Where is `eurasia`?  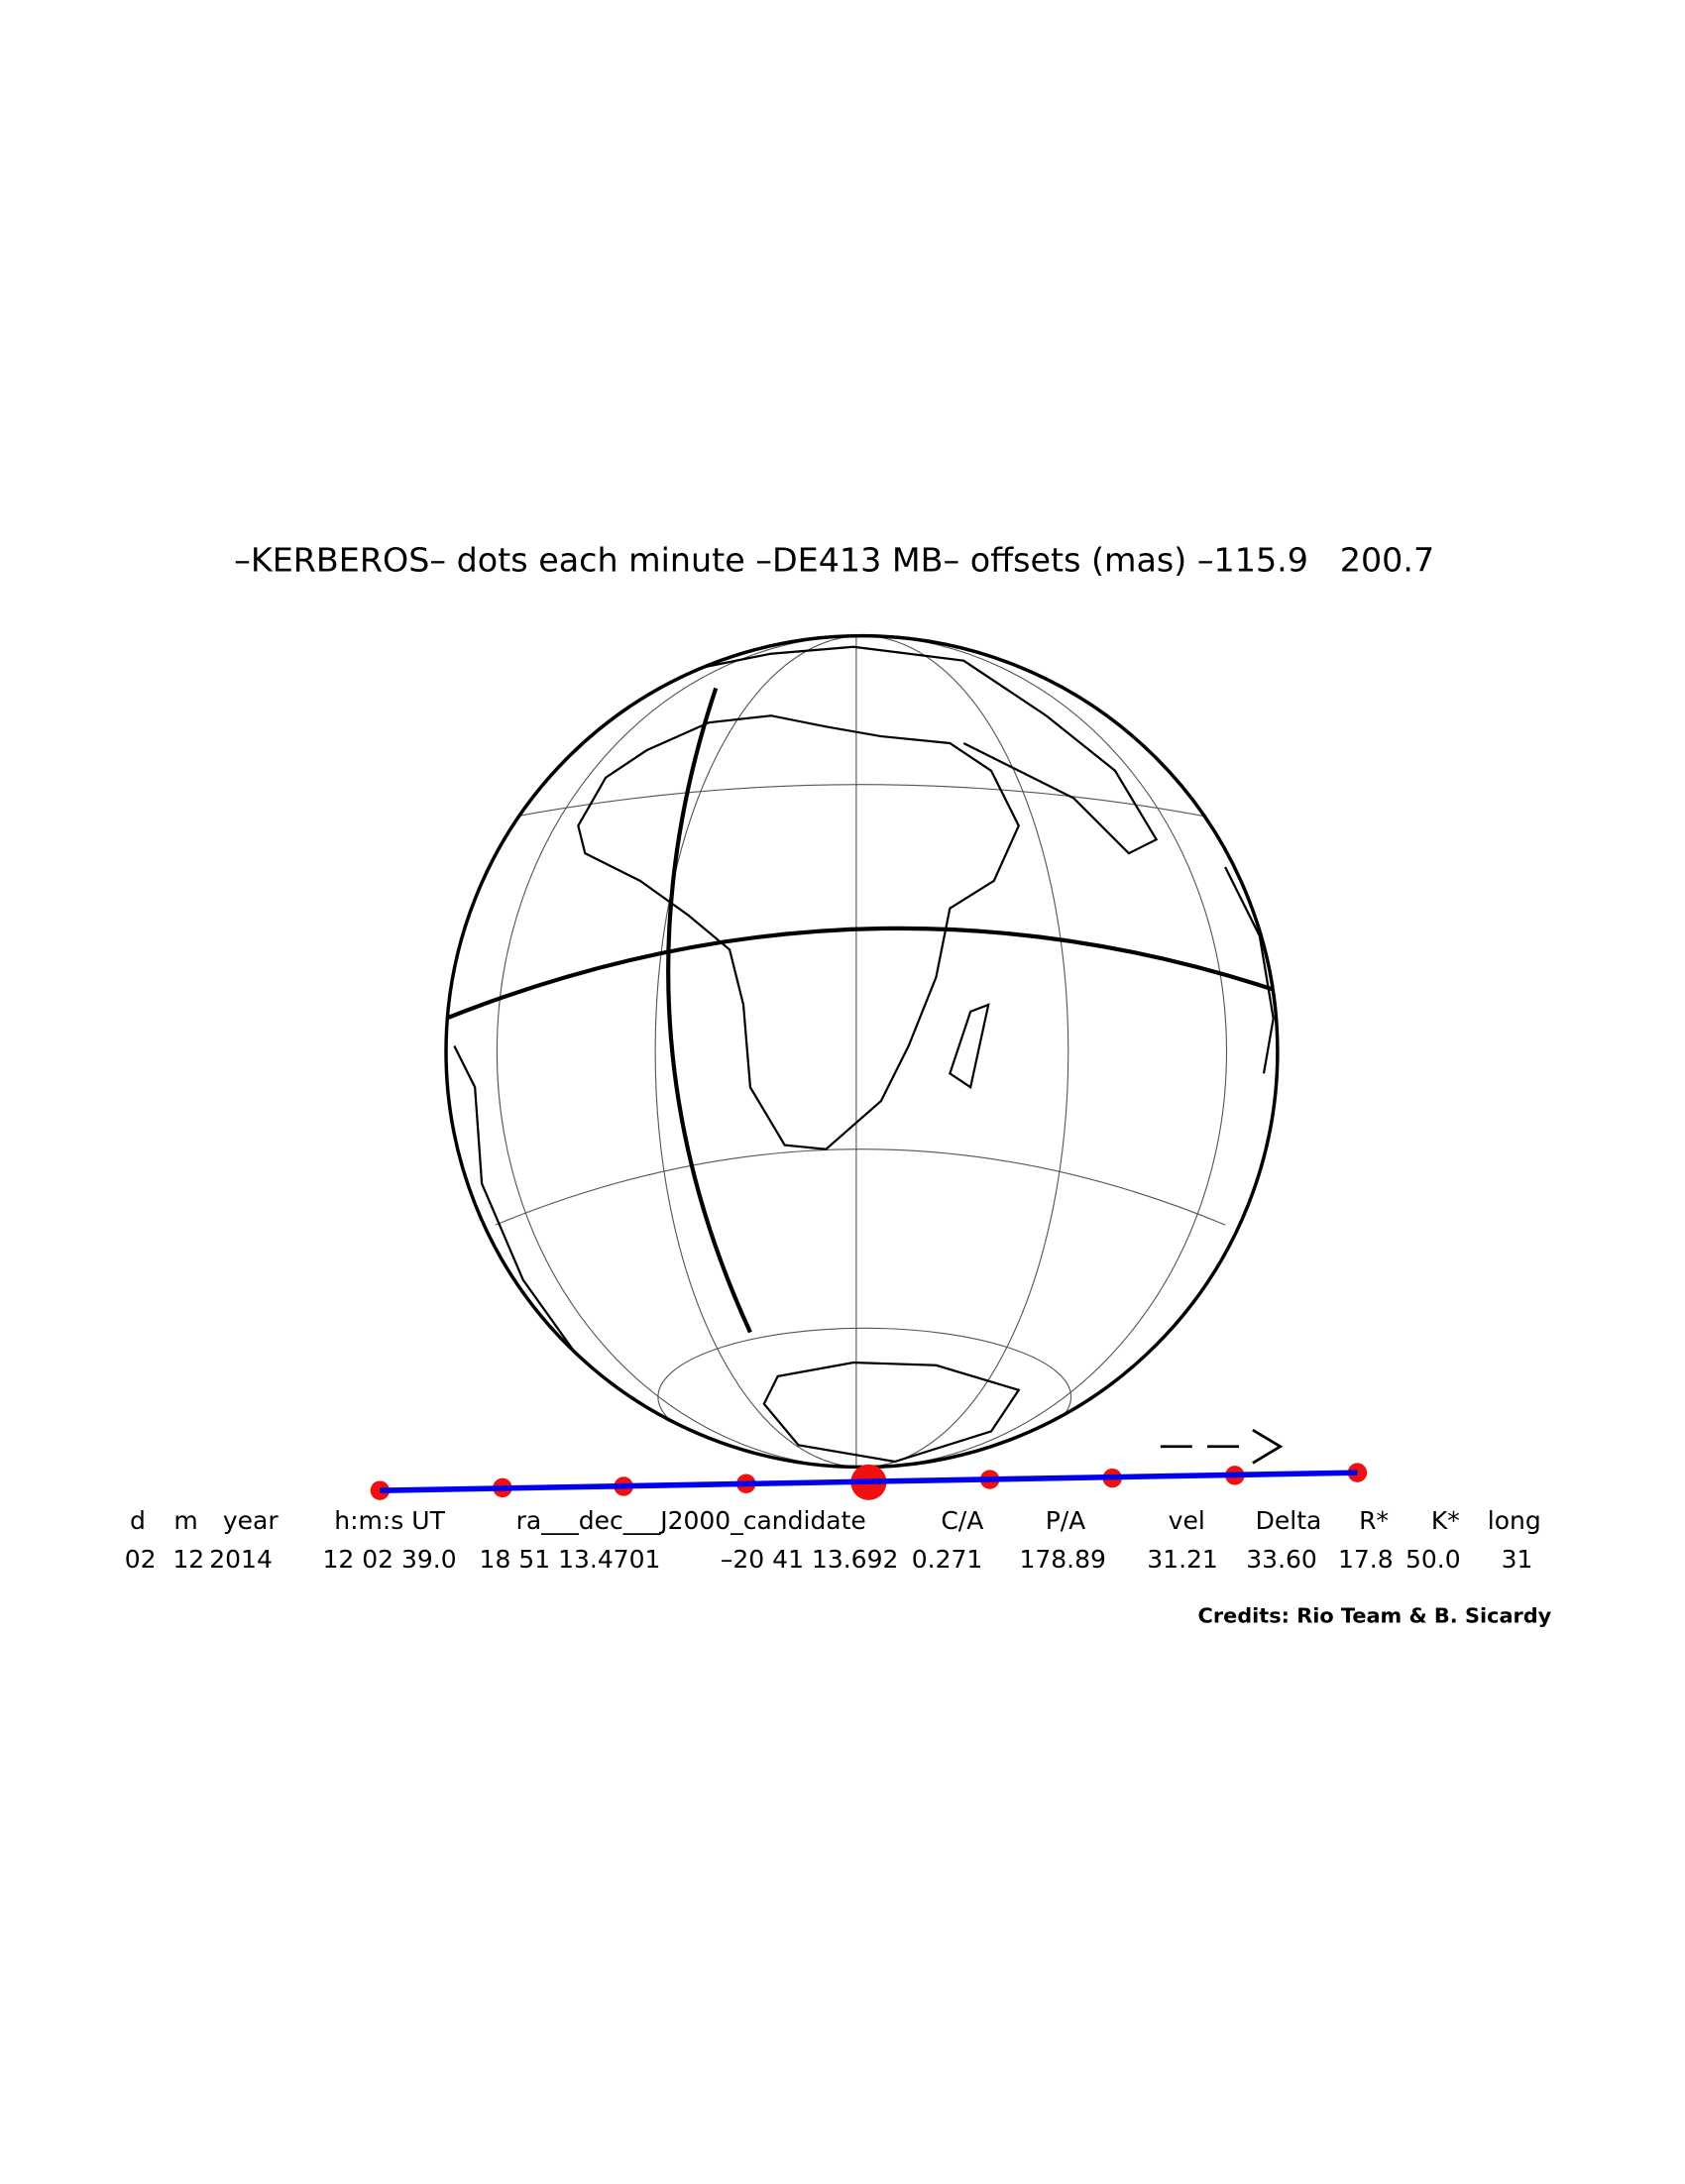
eurasia is located at coordinates (930, 750).